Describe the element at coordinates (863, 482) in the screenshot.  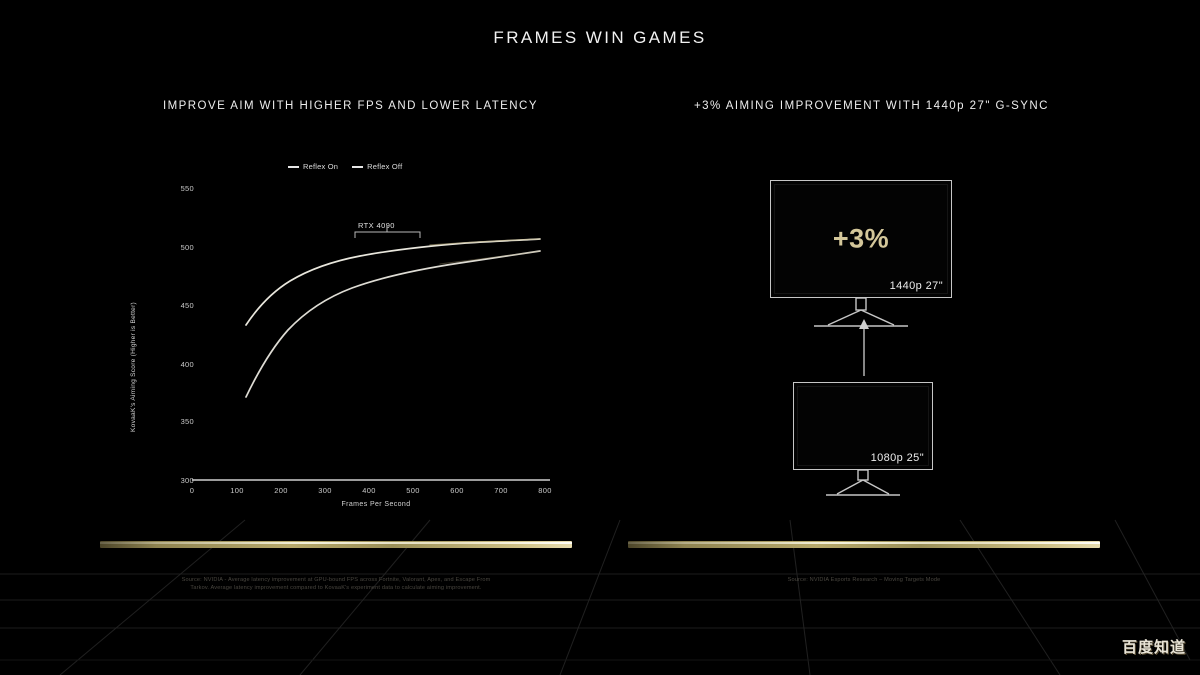
I see `monitor-1080p-stand-icon` at that location.